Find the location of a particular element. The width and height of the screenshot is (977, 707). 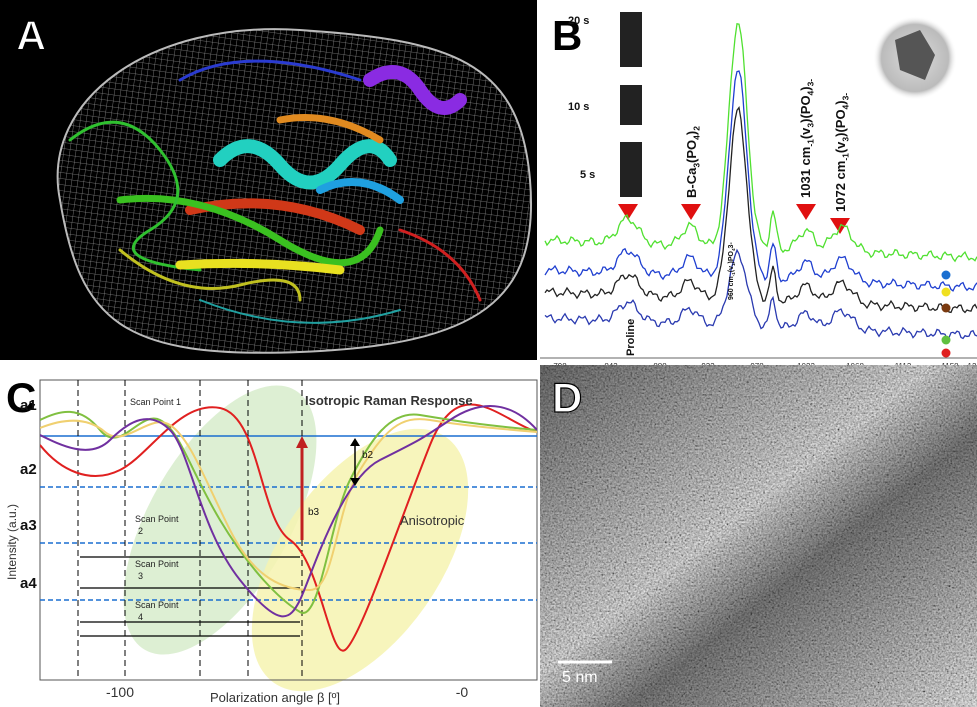

panel-letter: C is located at coordinates (21, 397).